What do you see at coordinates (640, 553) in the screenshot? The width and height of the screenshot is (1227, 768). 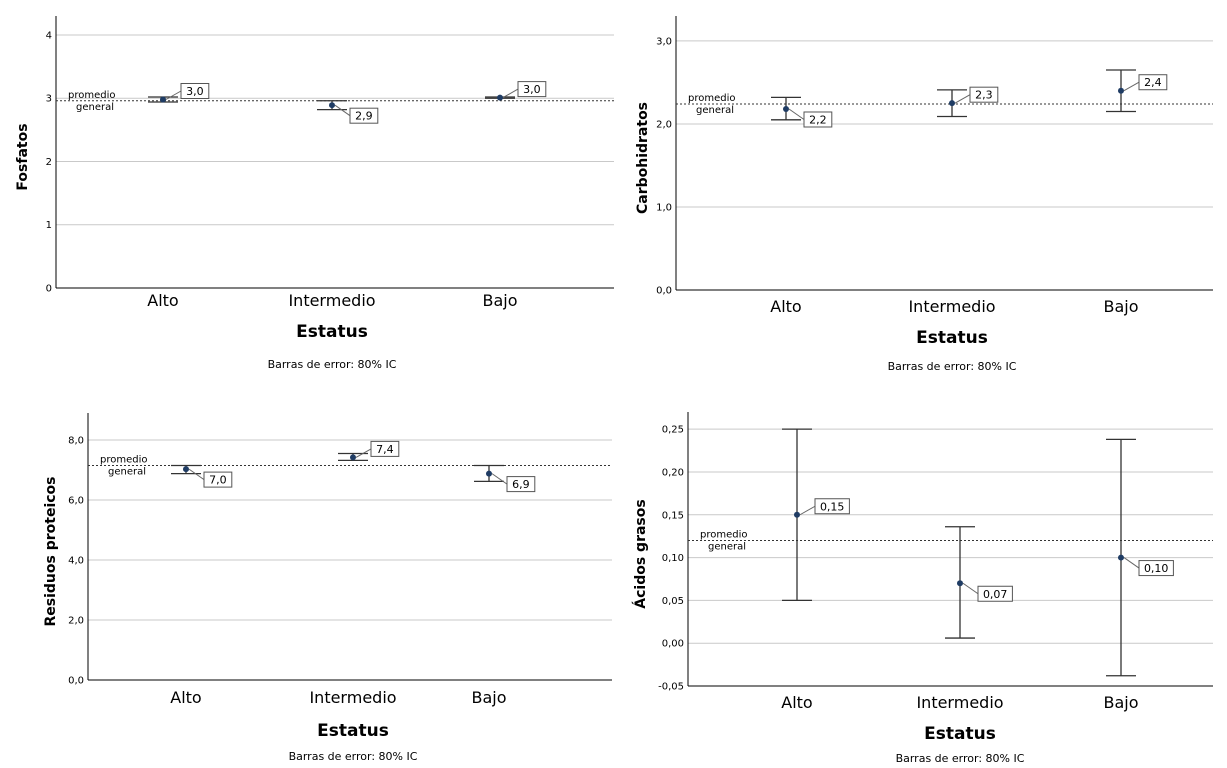 I see `y-axis-title: Ácidos grasos` at bounding box center [640, 553].